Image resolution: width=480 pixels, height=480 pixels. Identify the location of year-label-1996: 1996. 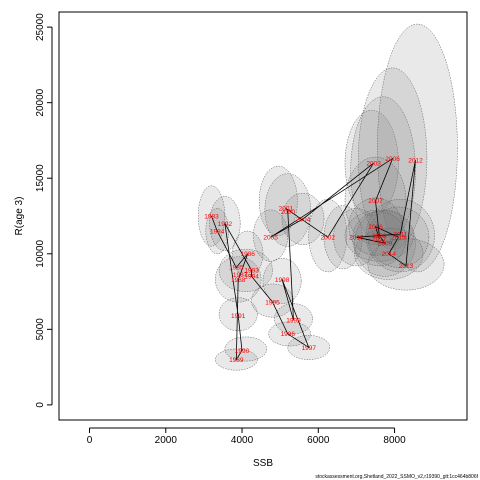
(288, 334).